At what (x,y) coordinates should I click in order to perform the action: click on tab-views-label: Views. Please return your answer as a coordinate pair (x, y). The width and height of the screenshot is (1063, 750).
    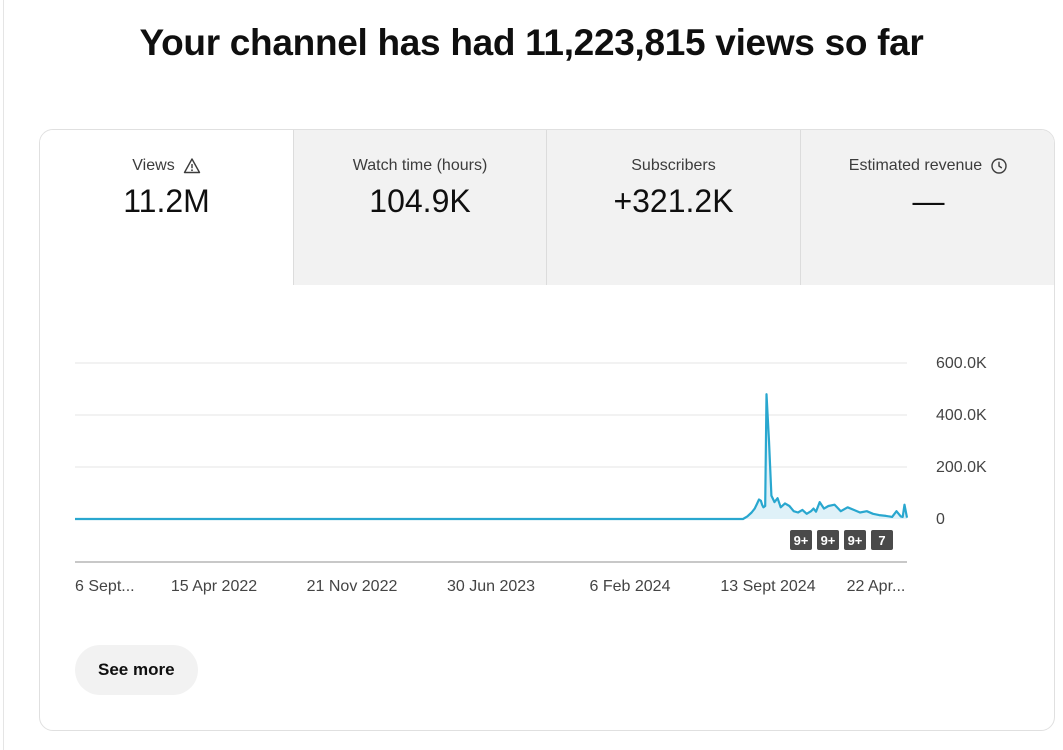
    Looking at the image, I should click on (153, 165).